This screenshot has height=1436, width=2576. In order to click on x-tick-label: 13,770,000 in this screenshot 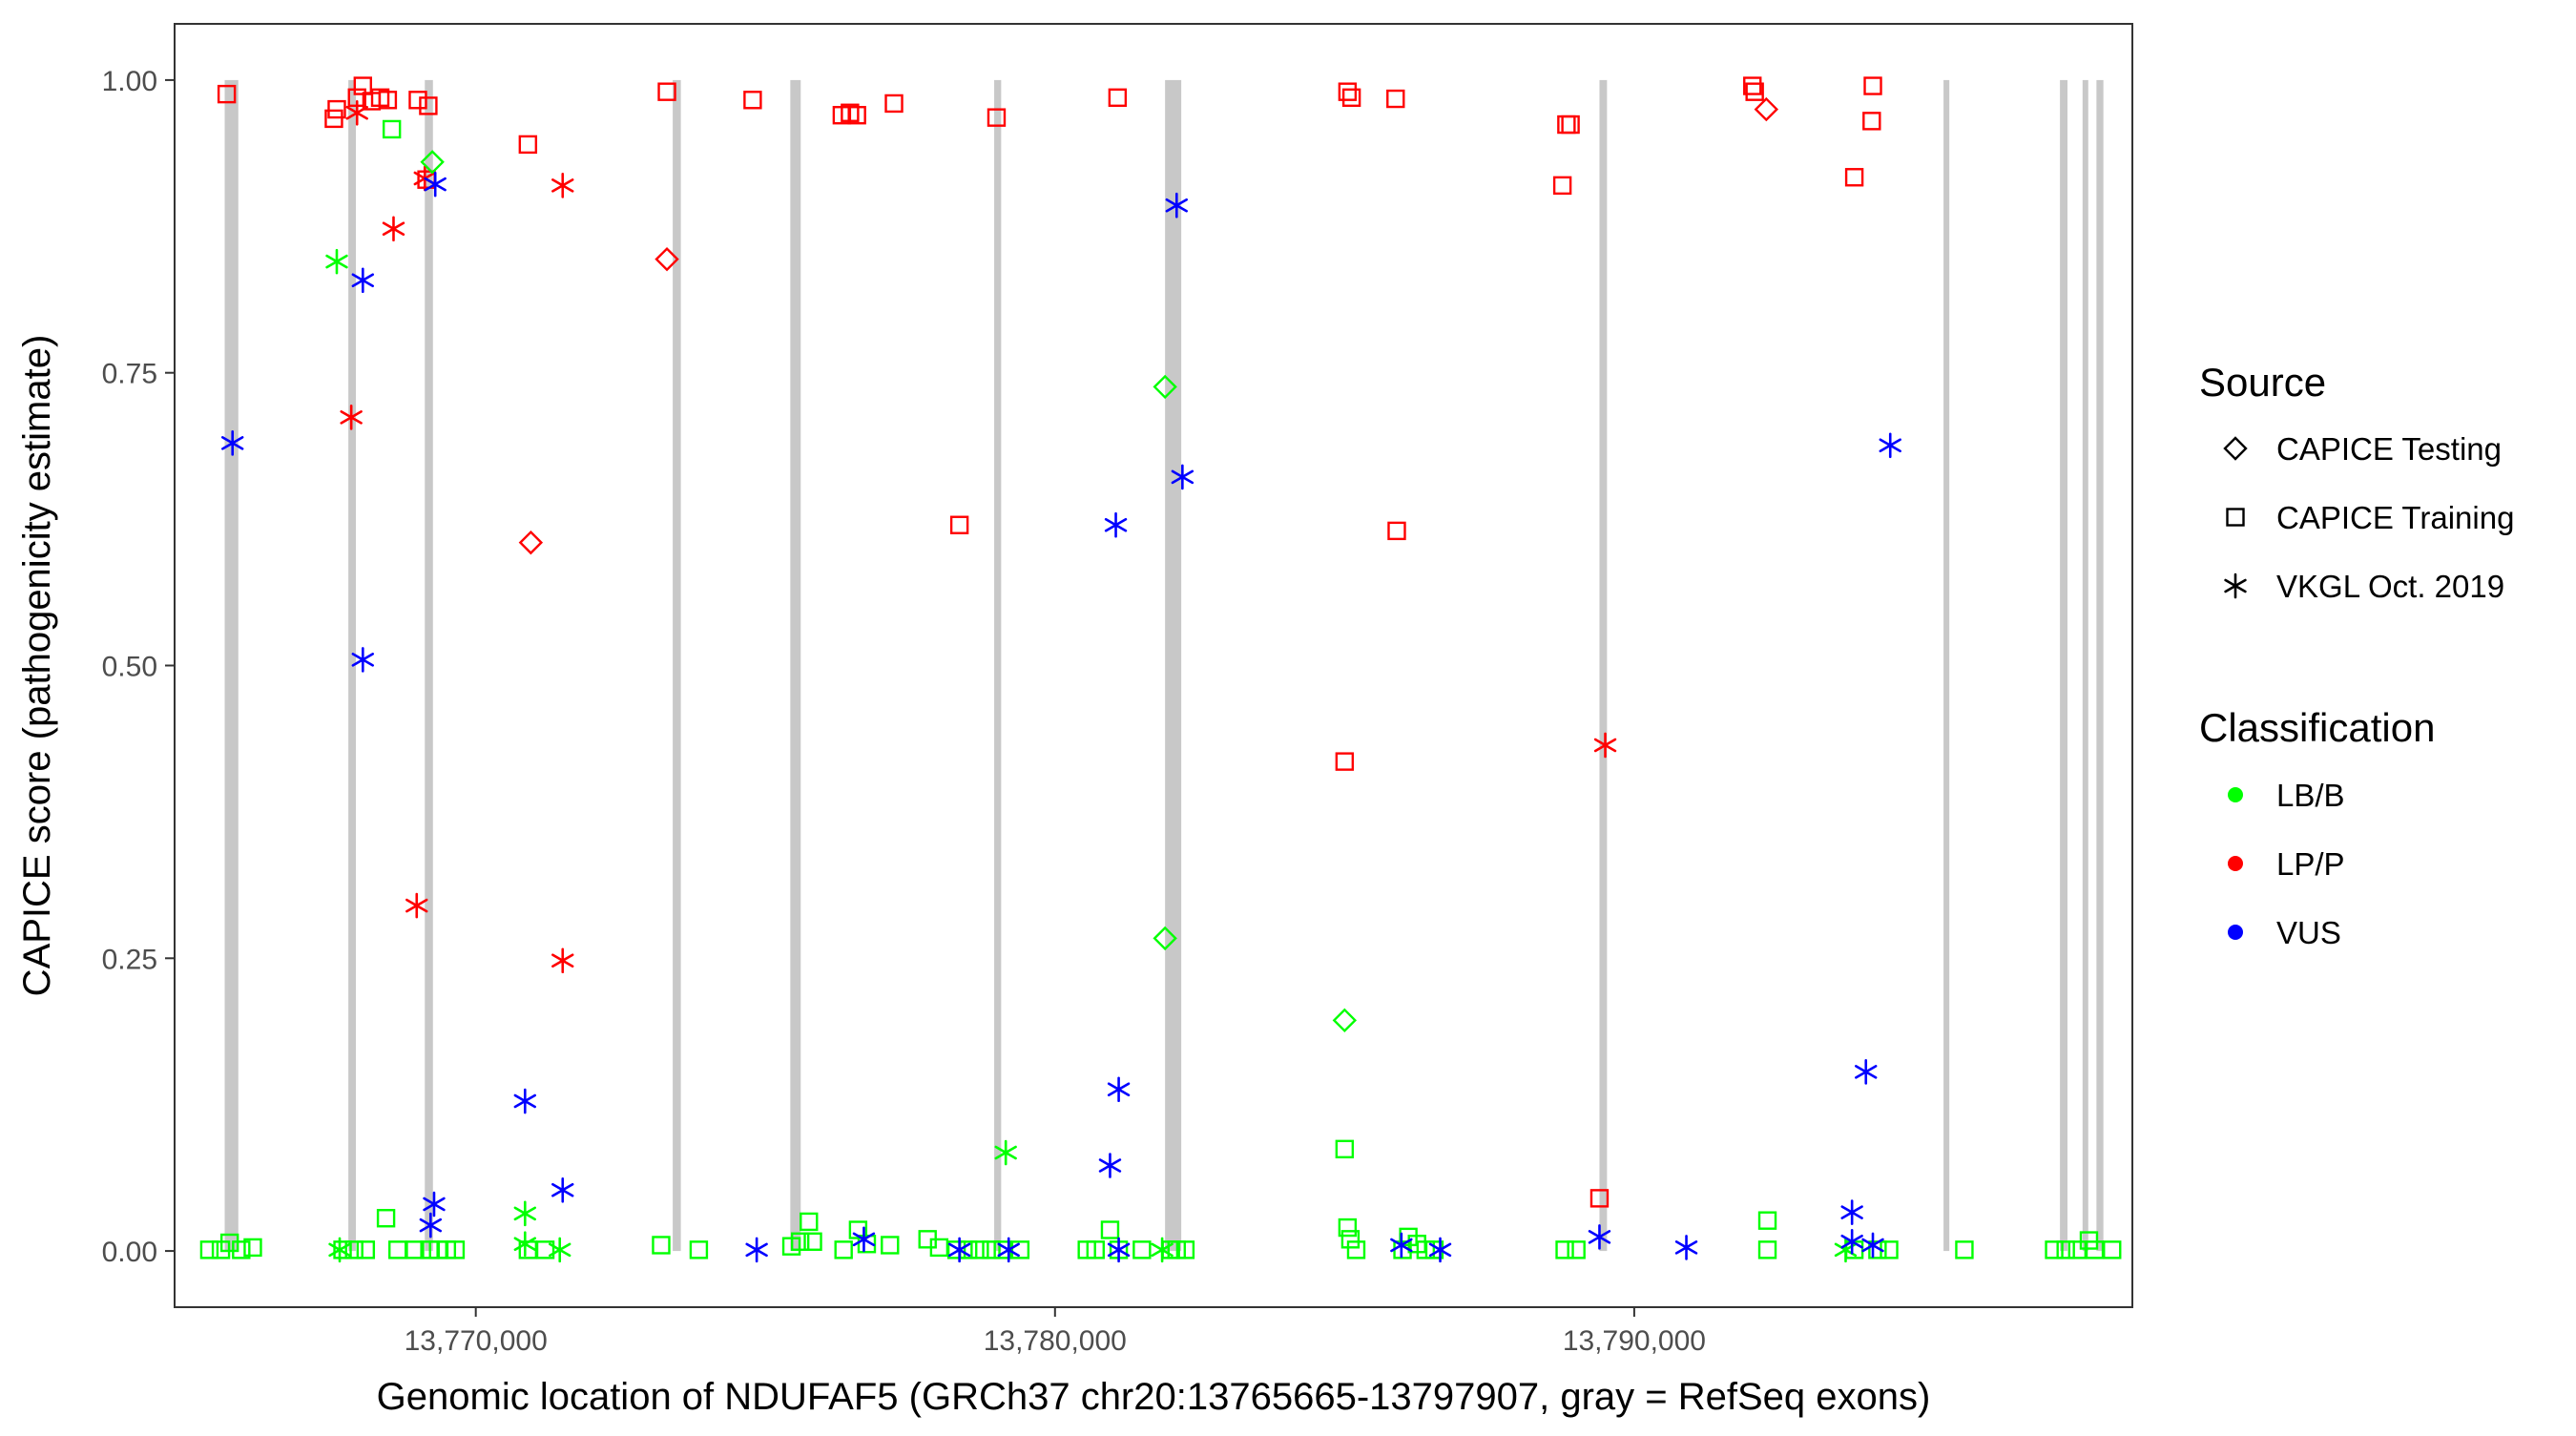, I will do `click(476, 1341)`.